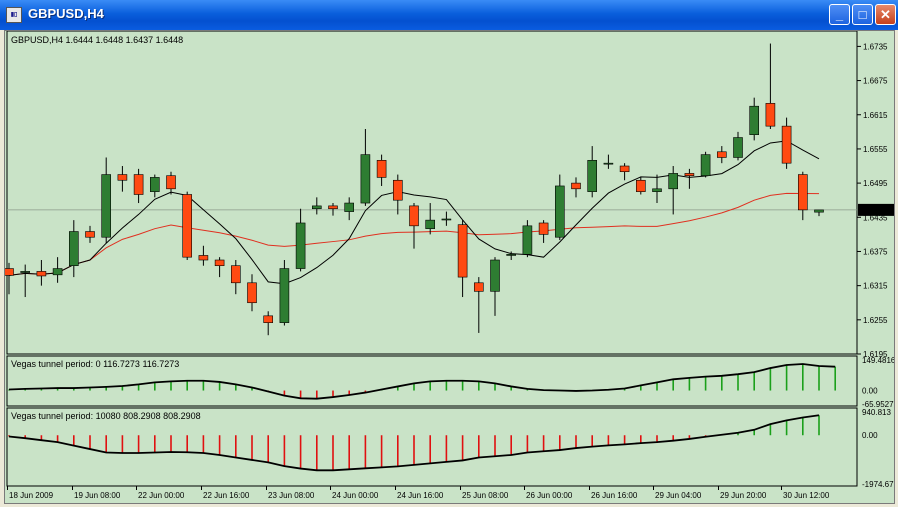  What do you see at coordinates (875, 183) in the screenshot?
I see `price-axis-label: 1.6495` at bounding box center [875, 183].